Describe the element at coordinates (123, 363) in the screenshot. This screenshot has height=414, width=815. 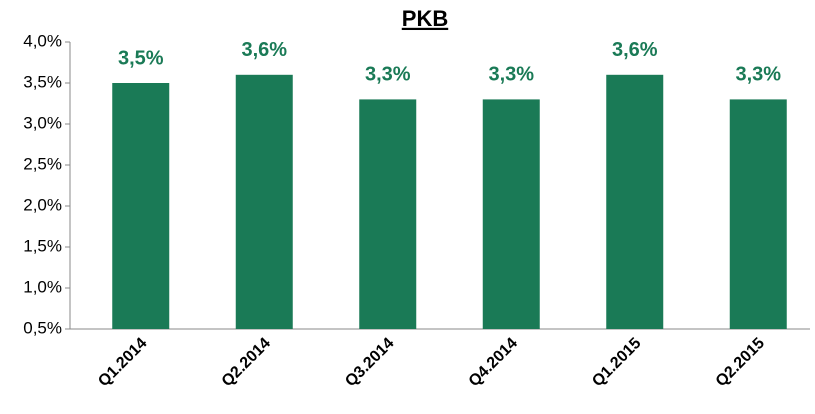
I see `x-tick-label: Q1.2014` at that location.